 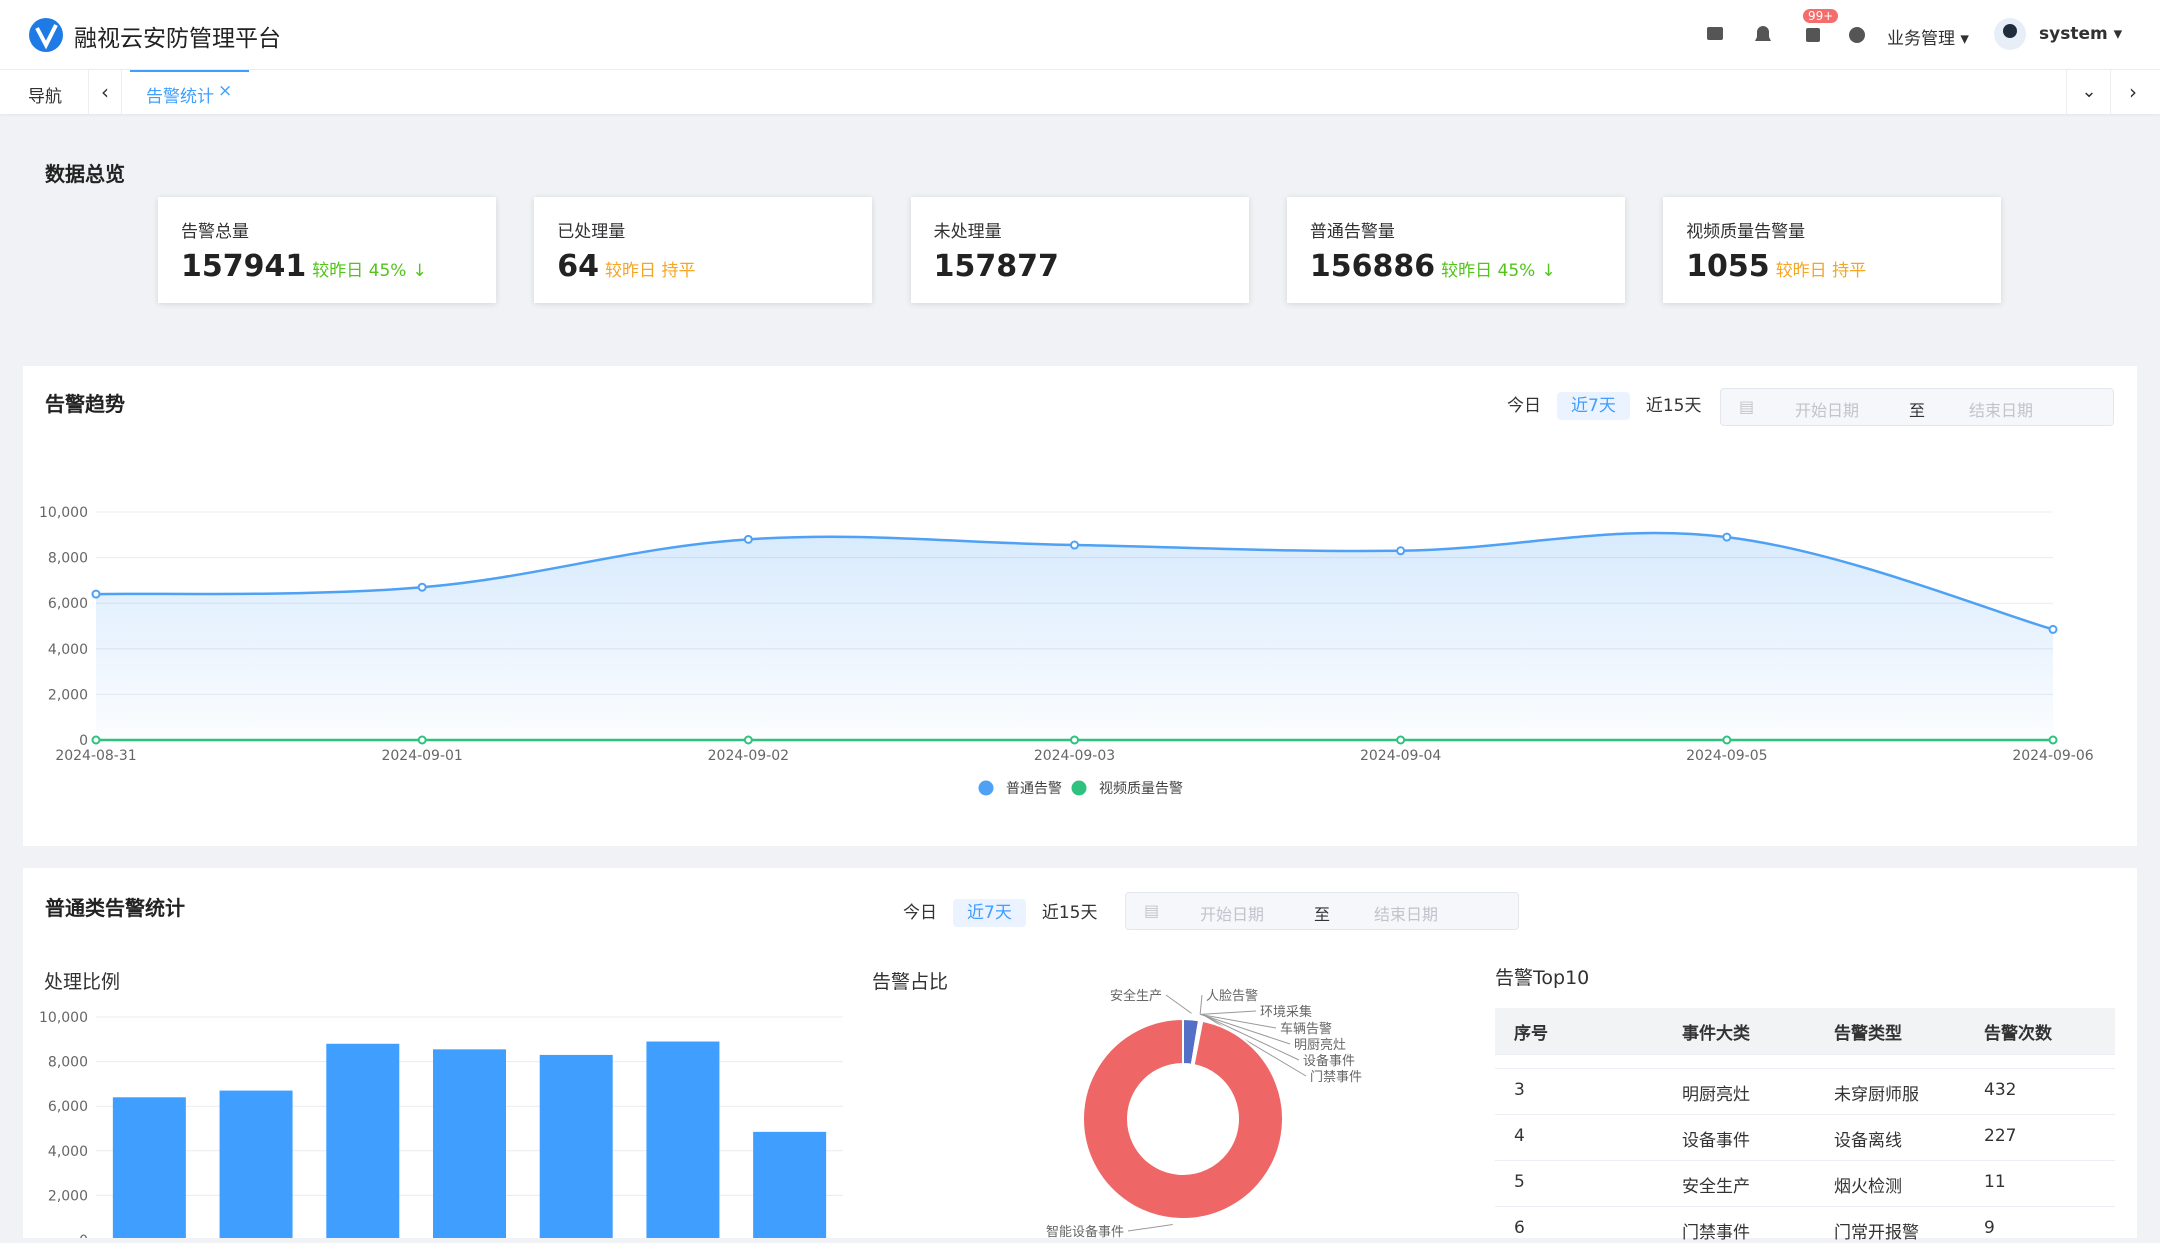 What do you see at coordinates (95, 756) in the screenshot?
I see `x-tick-label: 2024-08-31` at bounding box center [95, 756].